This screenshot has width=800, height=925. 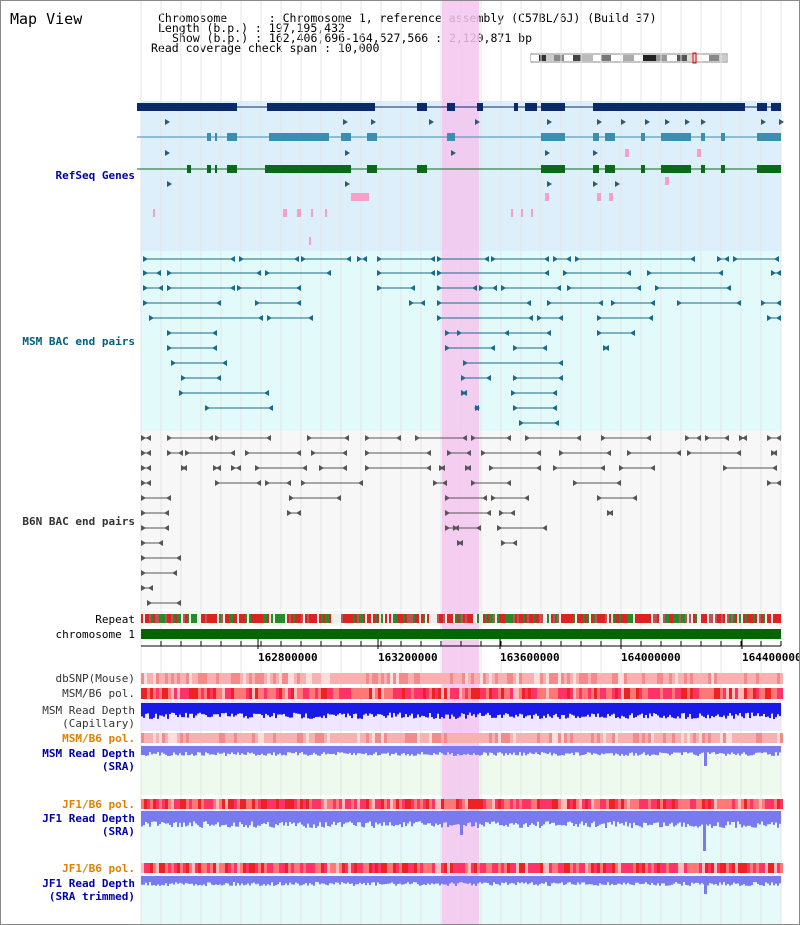 I want to click on msm-bac-track-label: MSM BAC end pairs, so click(x=78, y=341).